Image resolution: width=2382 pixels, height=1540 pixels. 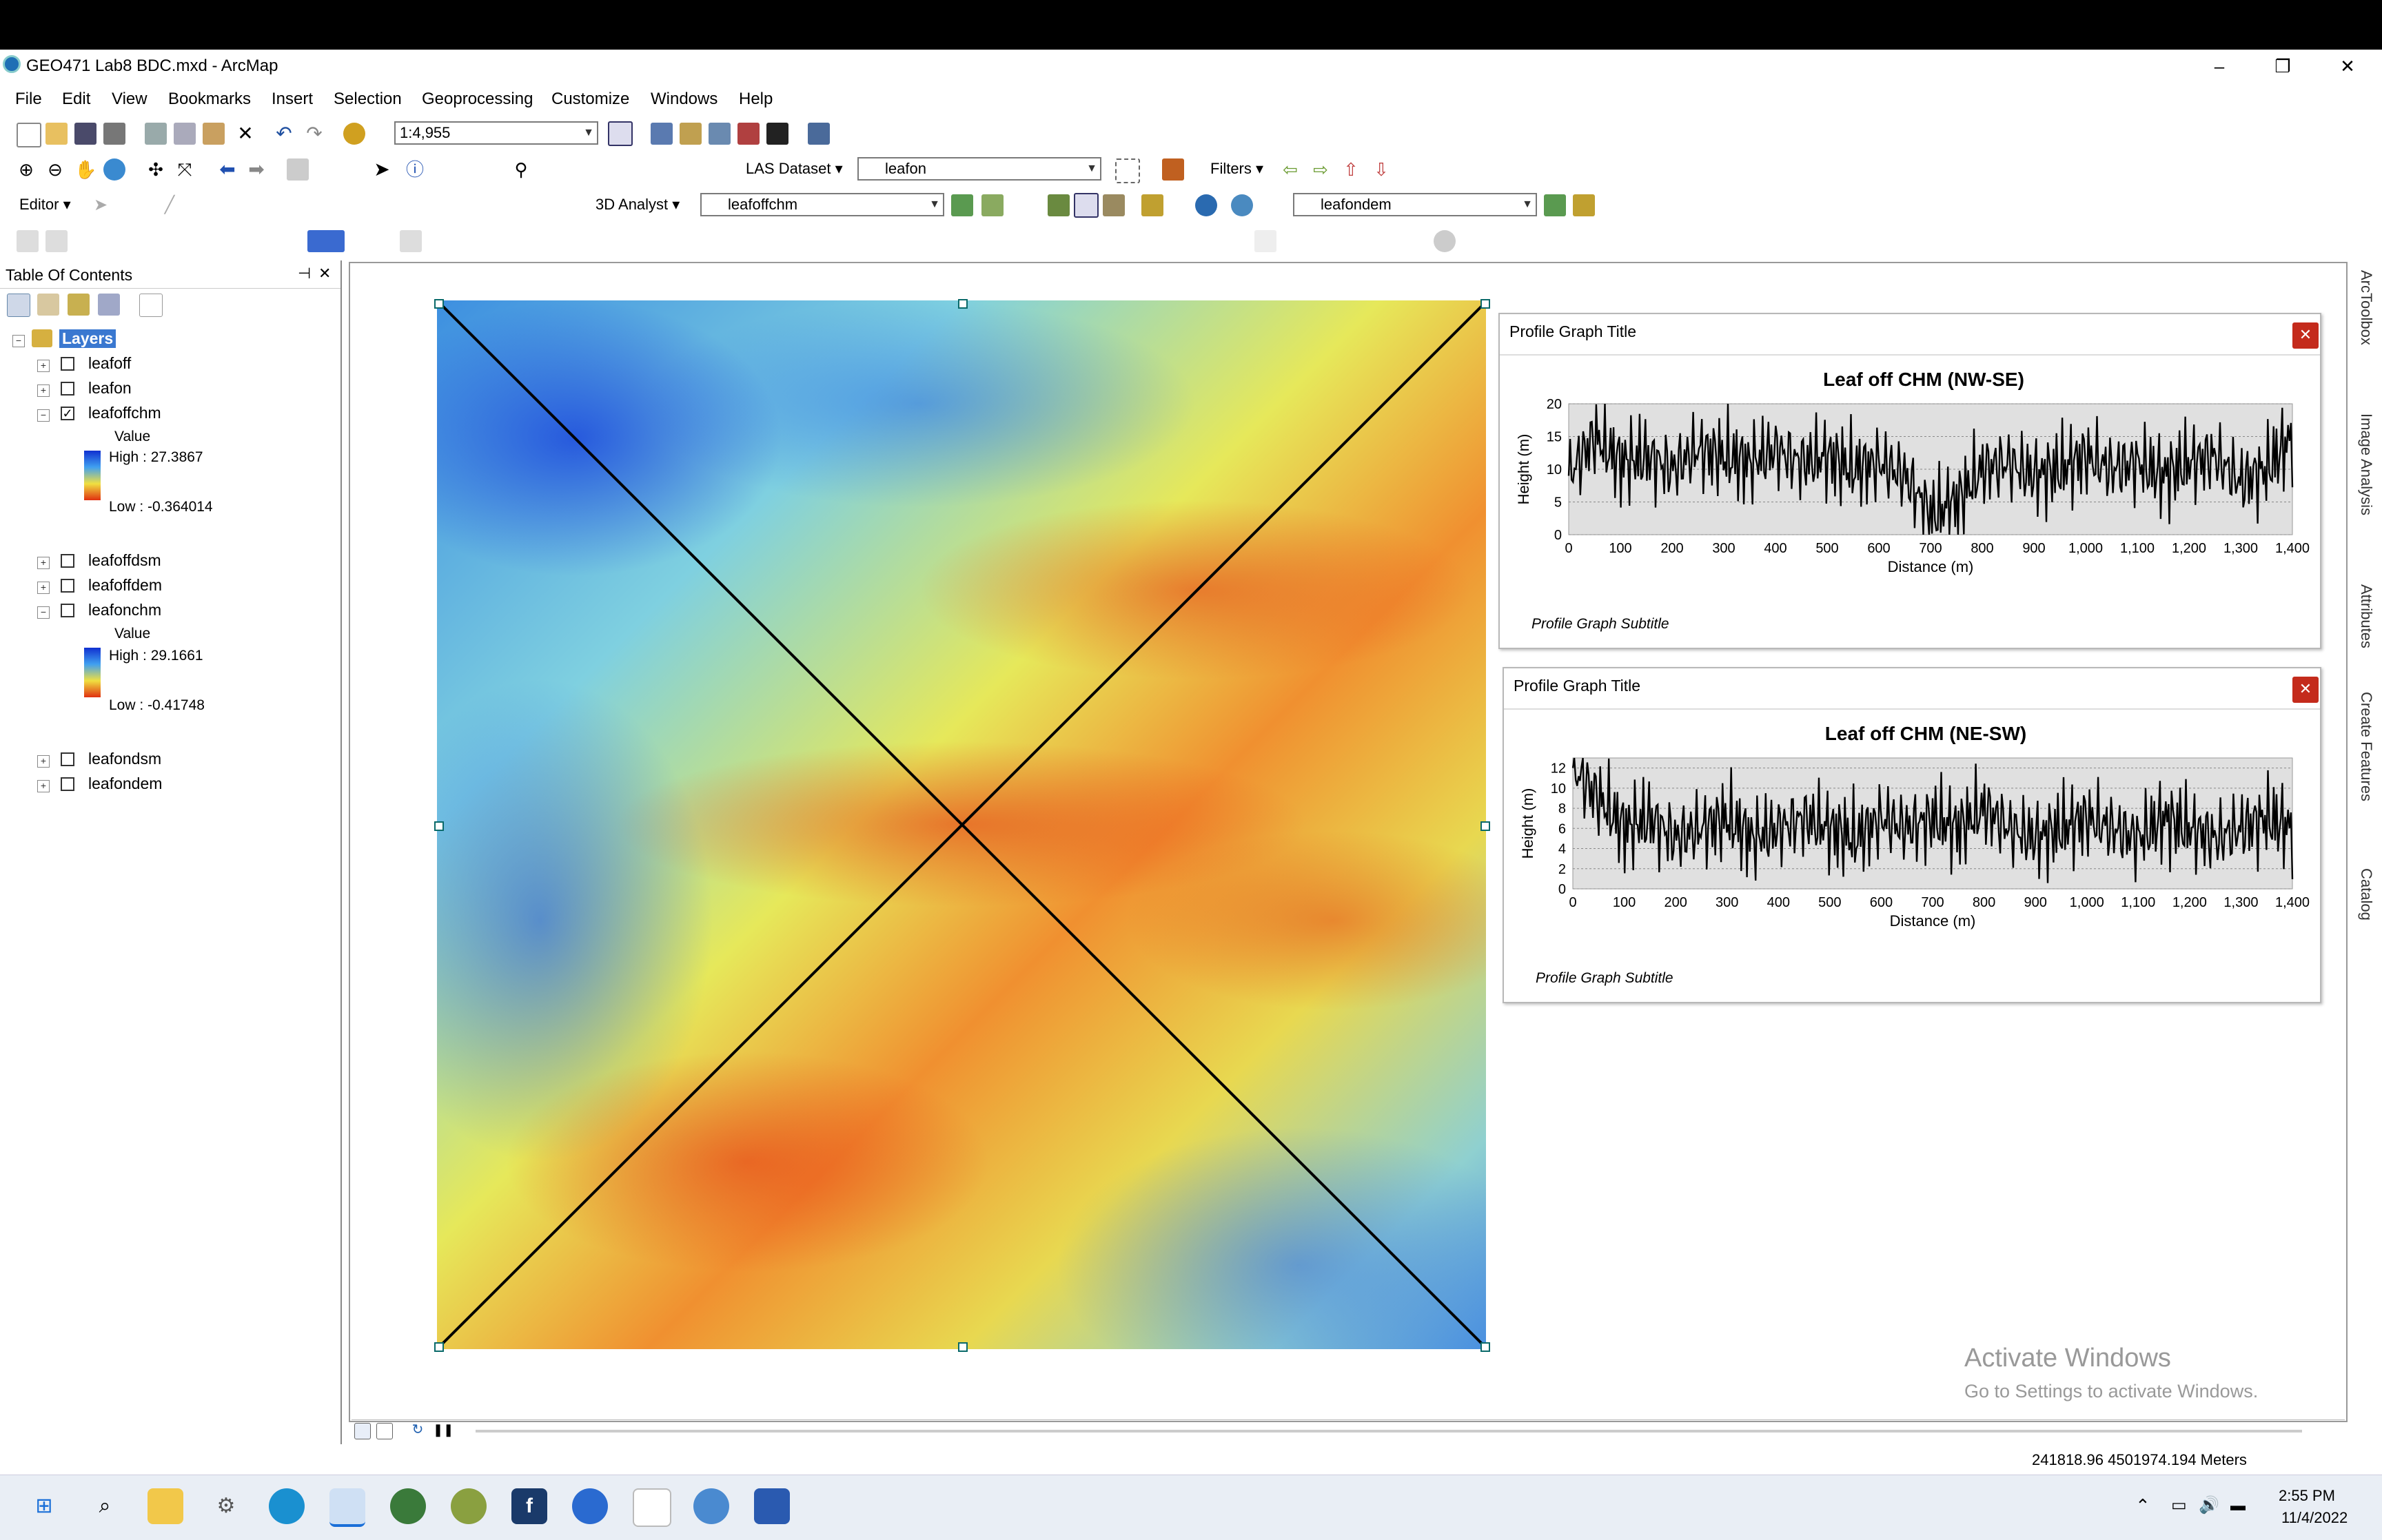 I want to click on menu-selection: Selection, so click(x=368, y=99).